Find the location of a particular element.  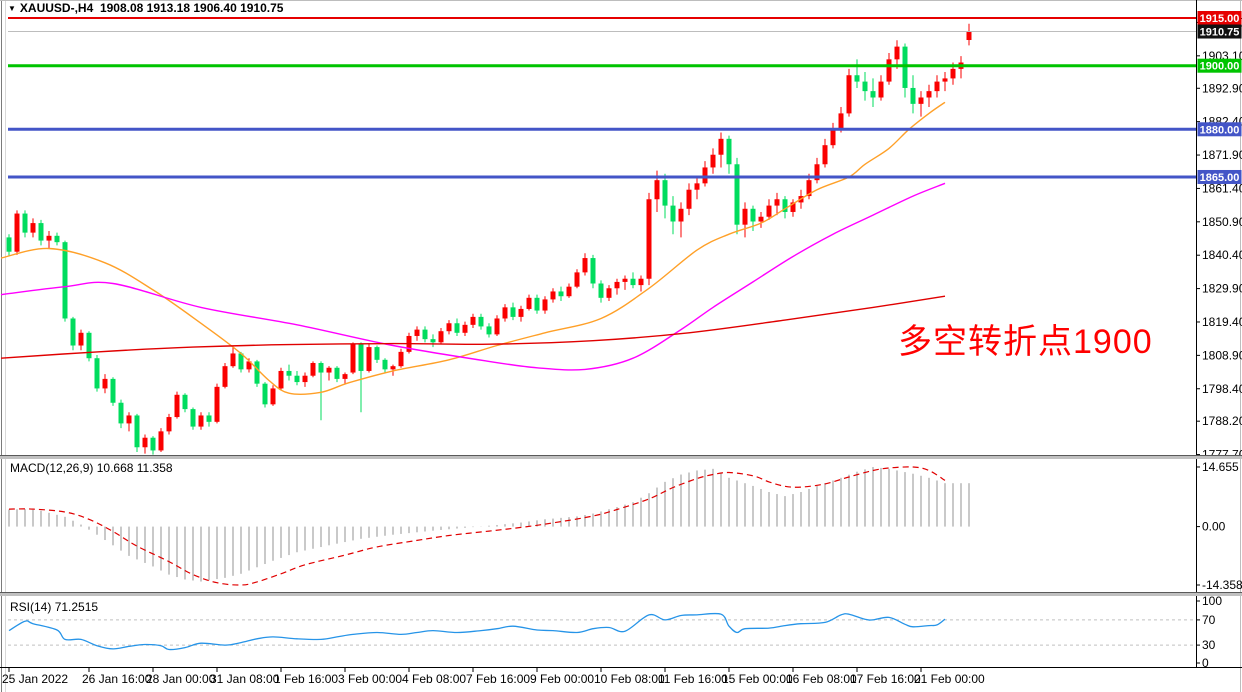

svg-text: 1819.40 is located at coordinates (1222, 322).